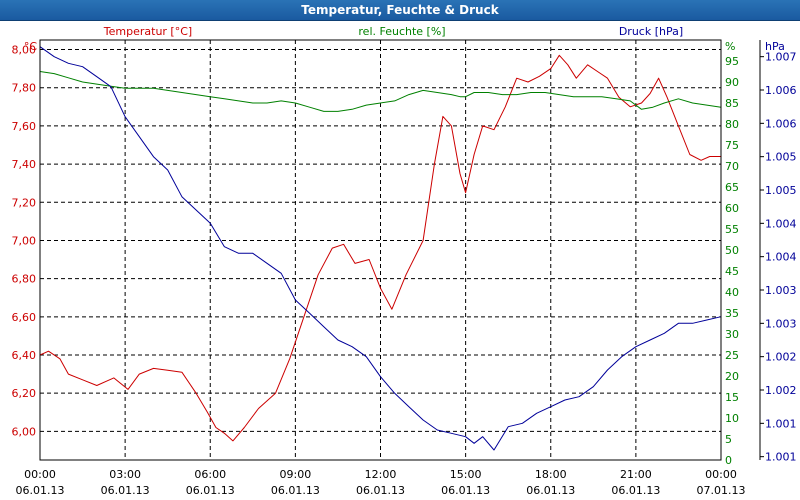 The width and height of the screenshot is (800, 500). I want to click on humidity-tick: 50, so click(732, 250).